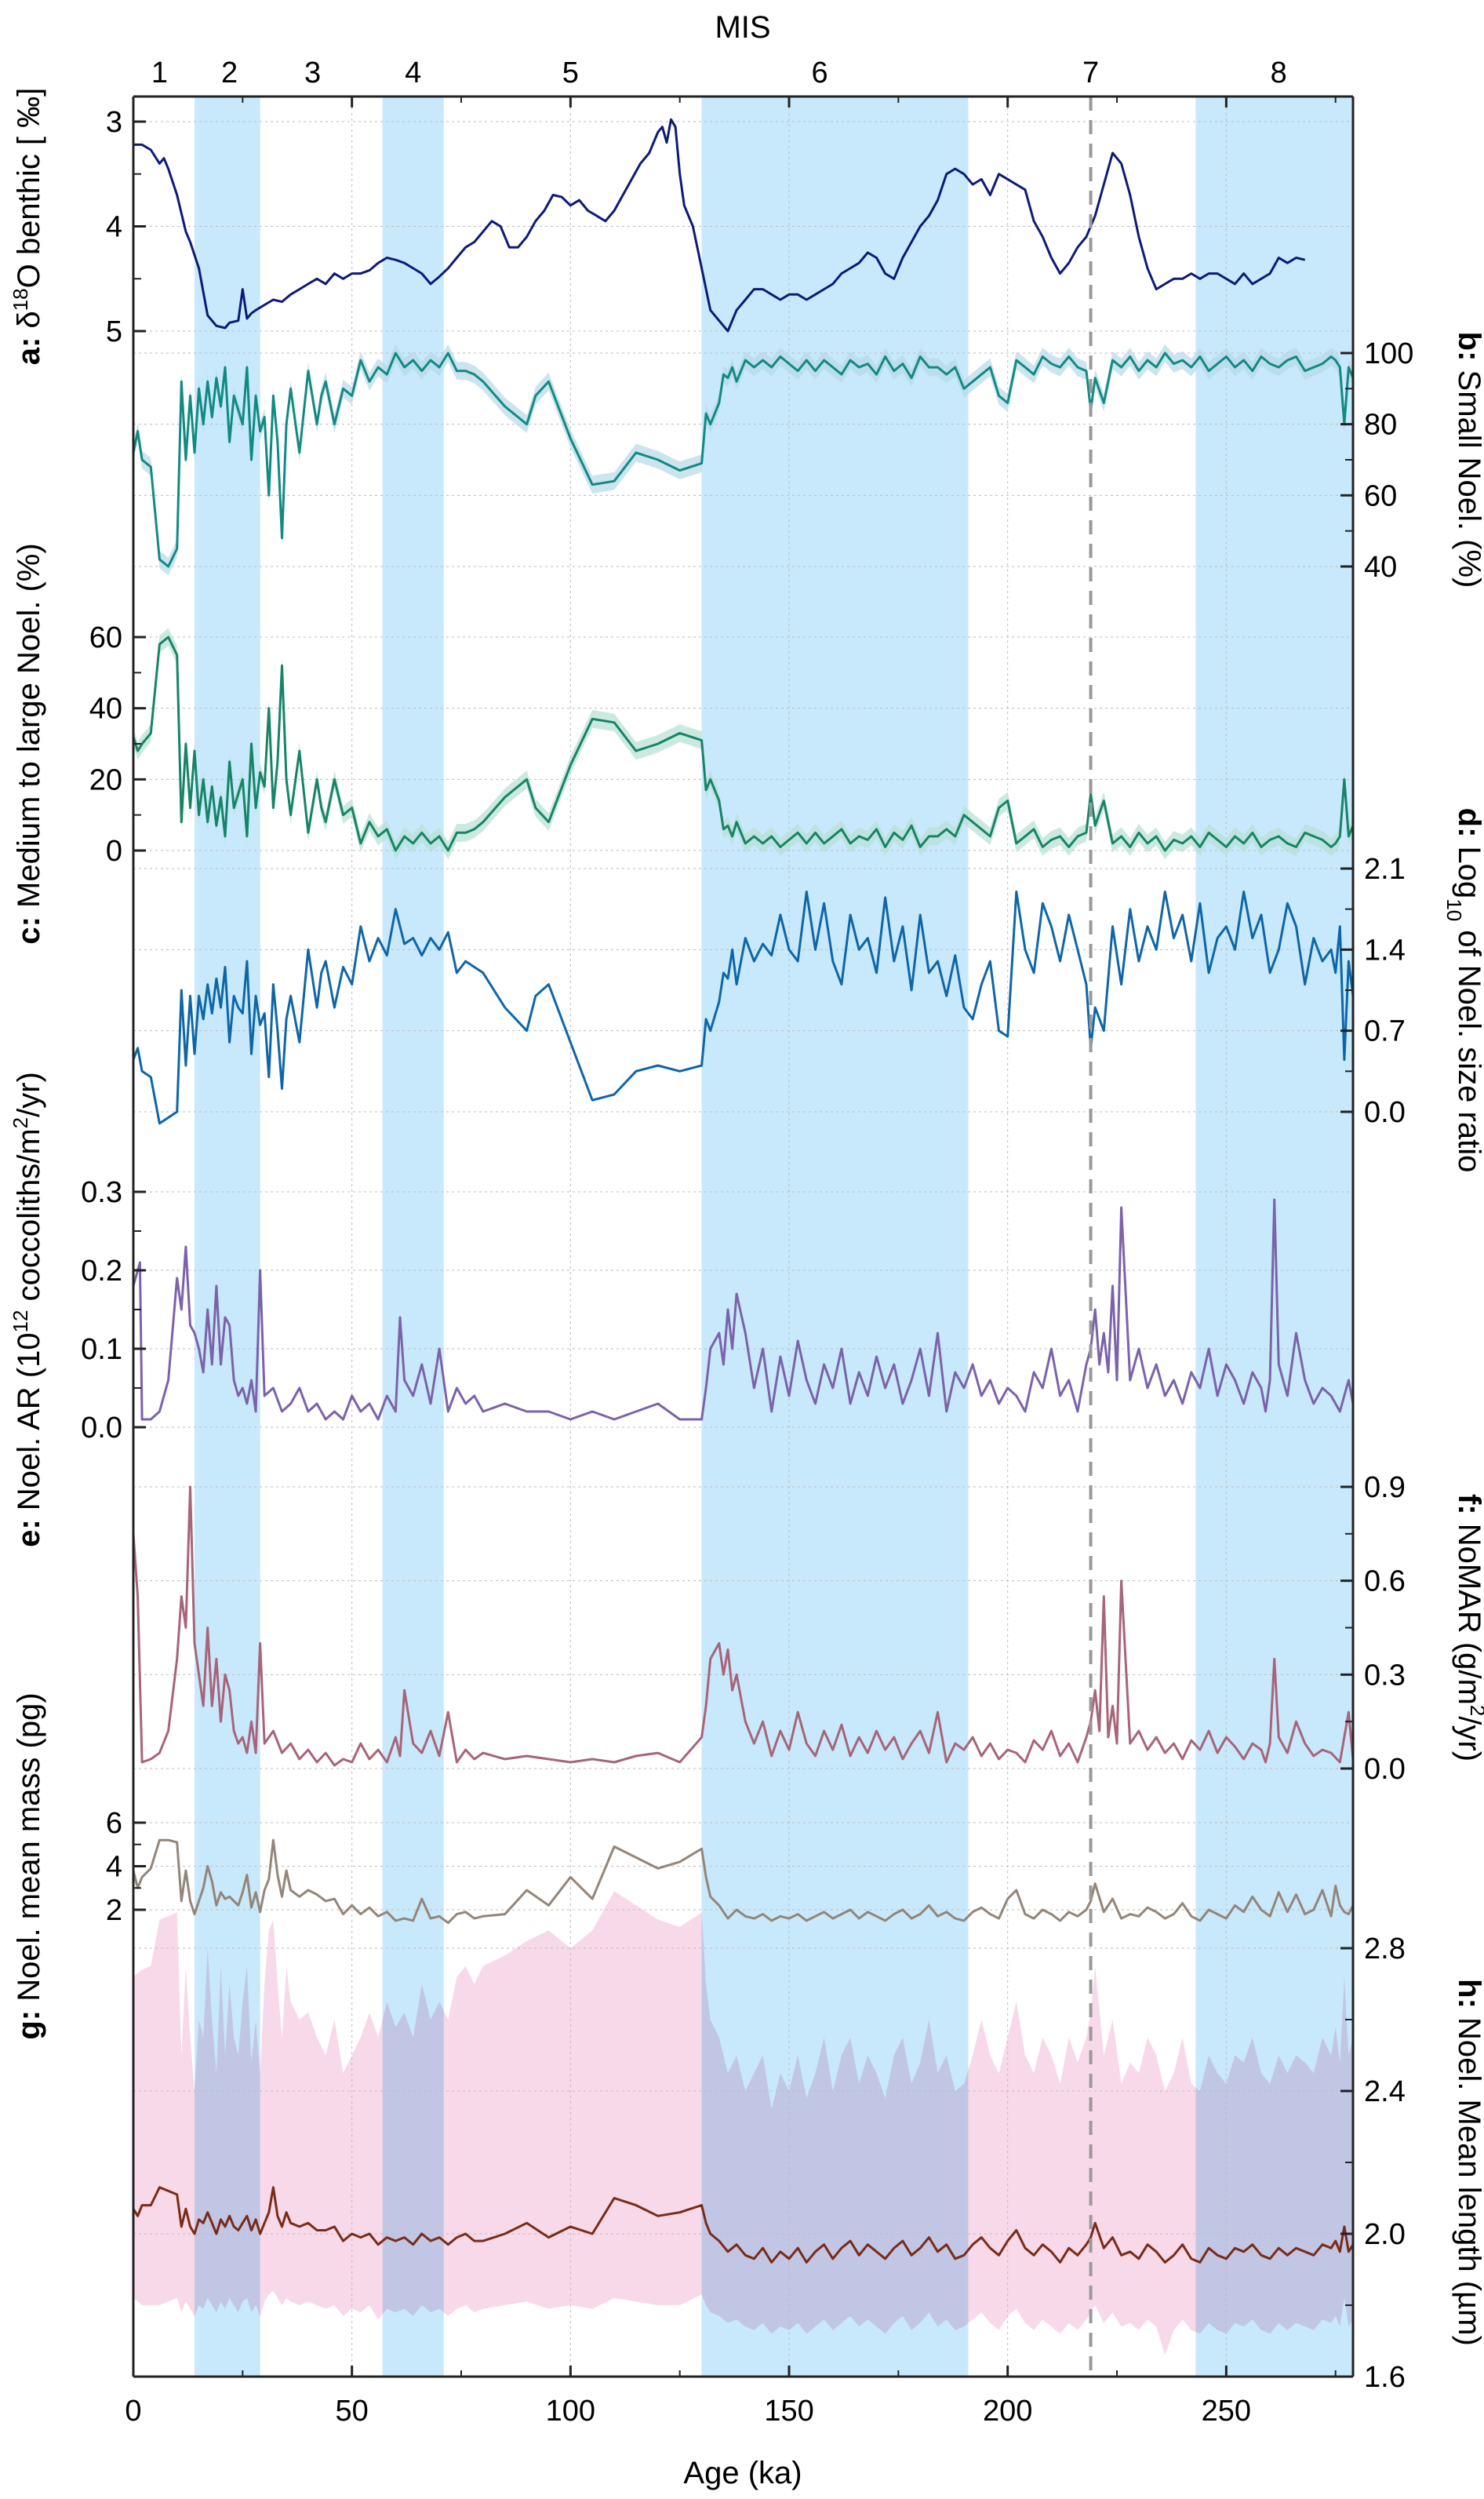  I want to click on y-tick-label-h: 2.8, so click(1385, 1949).